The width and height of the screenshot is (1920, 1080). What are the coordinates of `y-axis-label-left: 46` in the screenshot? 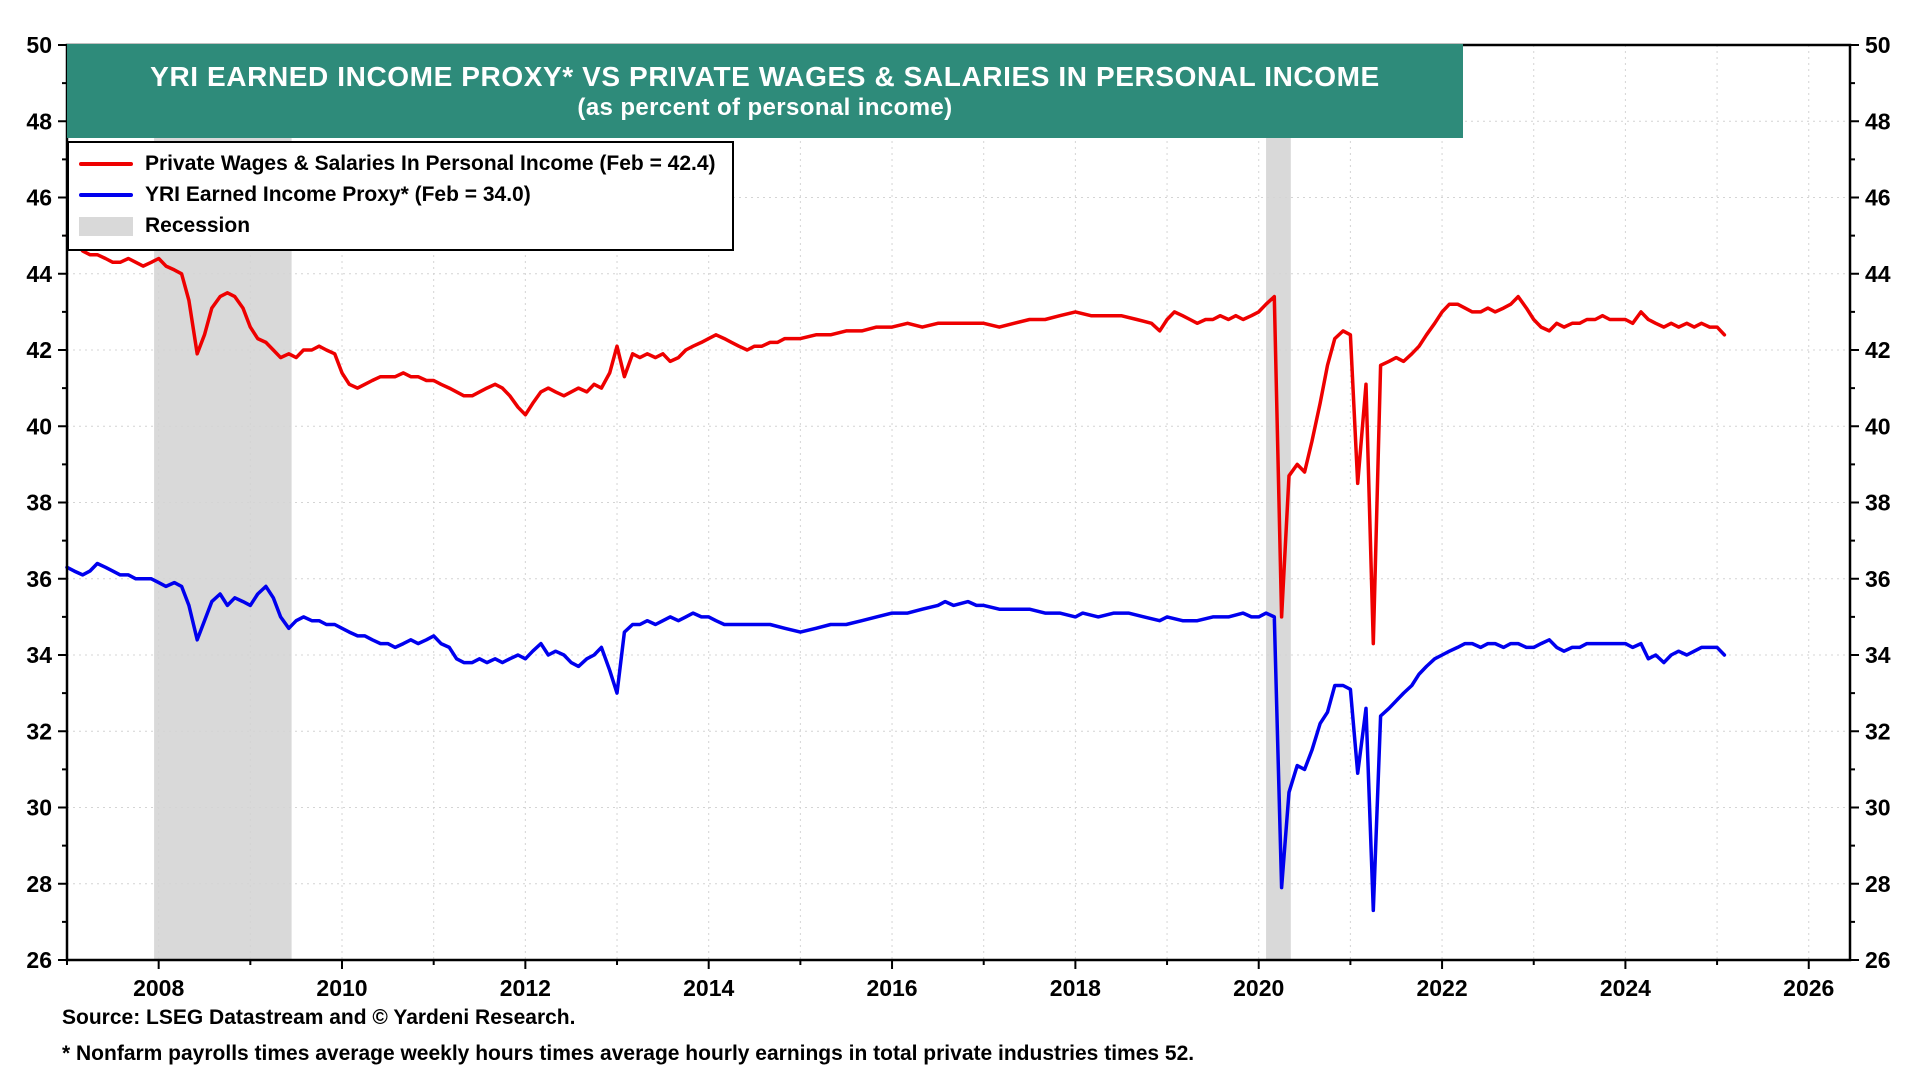 It's located at (39, 198).